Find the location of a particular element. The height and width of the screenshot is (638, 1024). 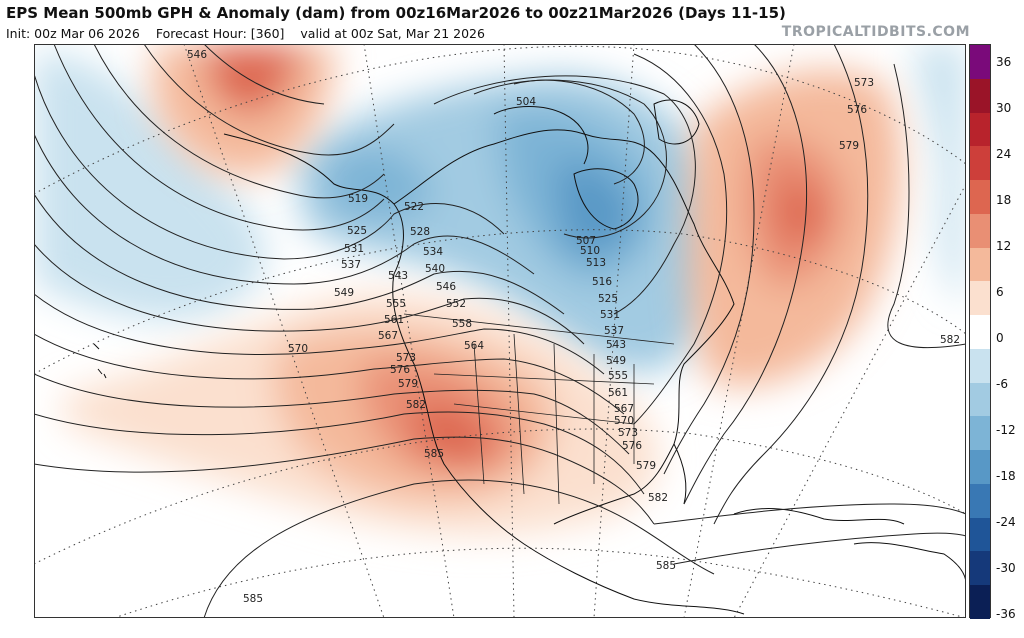

watermark: TROPICALTIDBITS.COM is located at coordinates (875, 32).